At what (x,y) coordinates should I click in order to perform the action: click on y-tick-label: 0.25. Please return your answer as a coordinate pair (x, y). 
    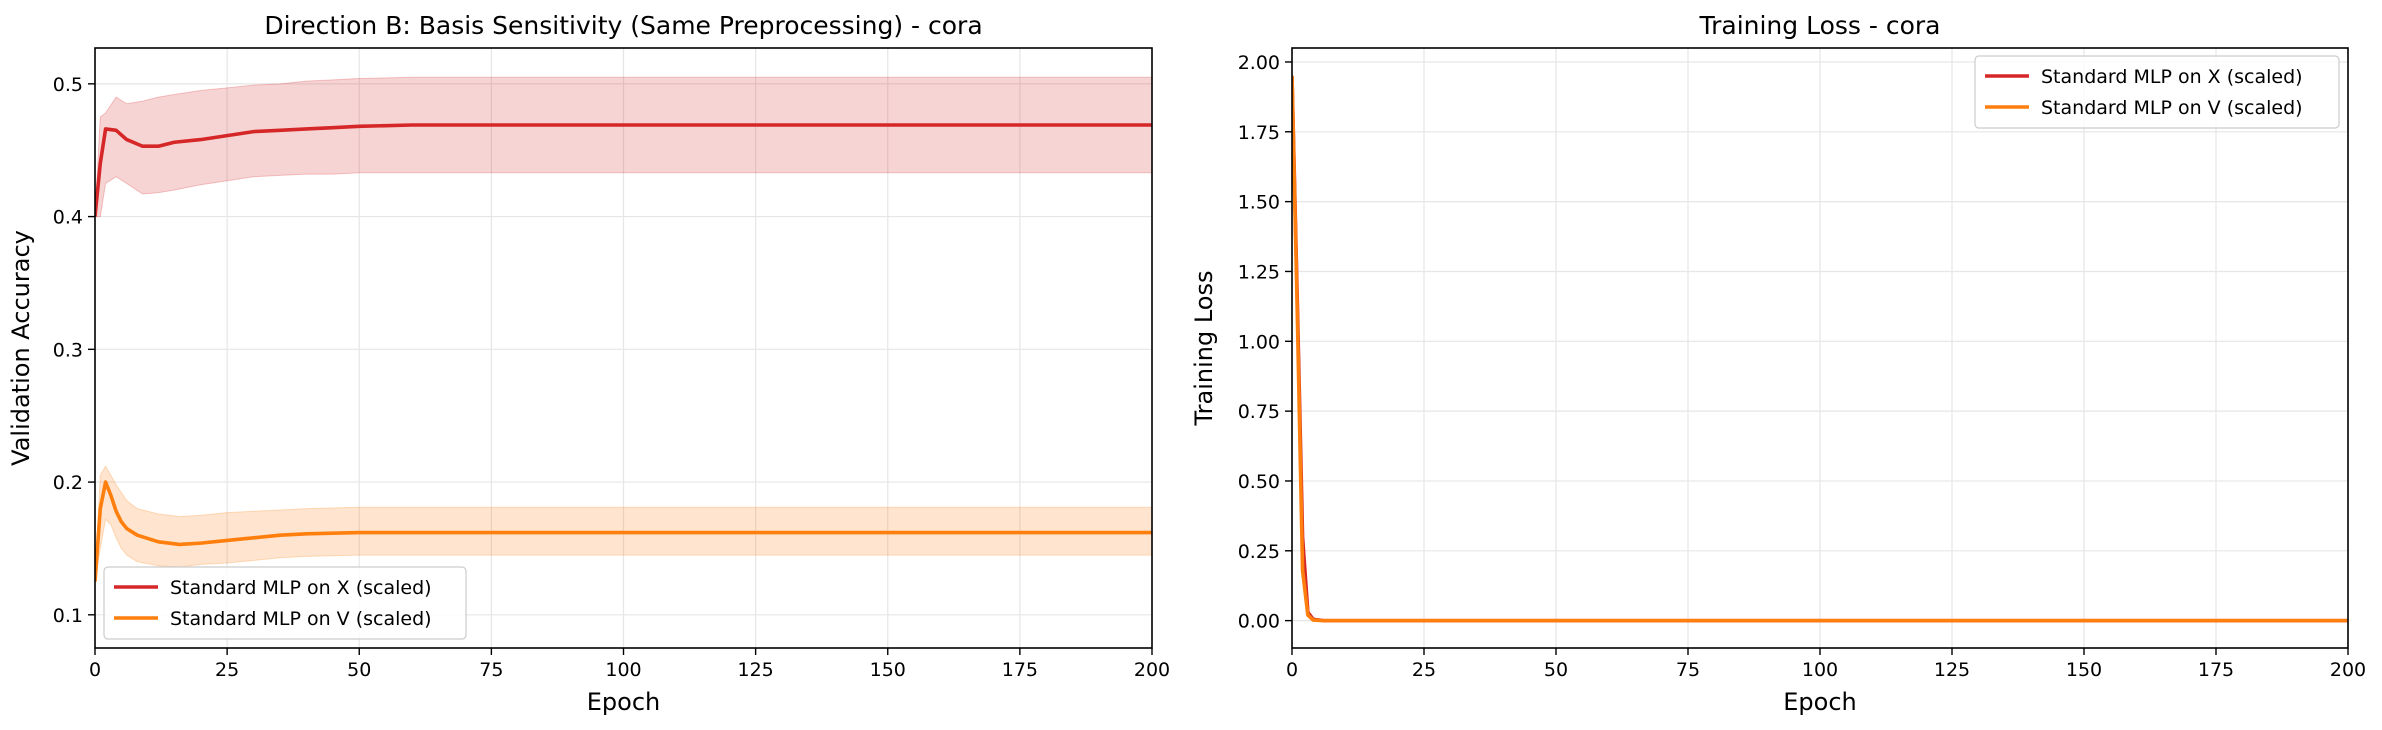
    Looking at the image, I should click on (1259, 552).